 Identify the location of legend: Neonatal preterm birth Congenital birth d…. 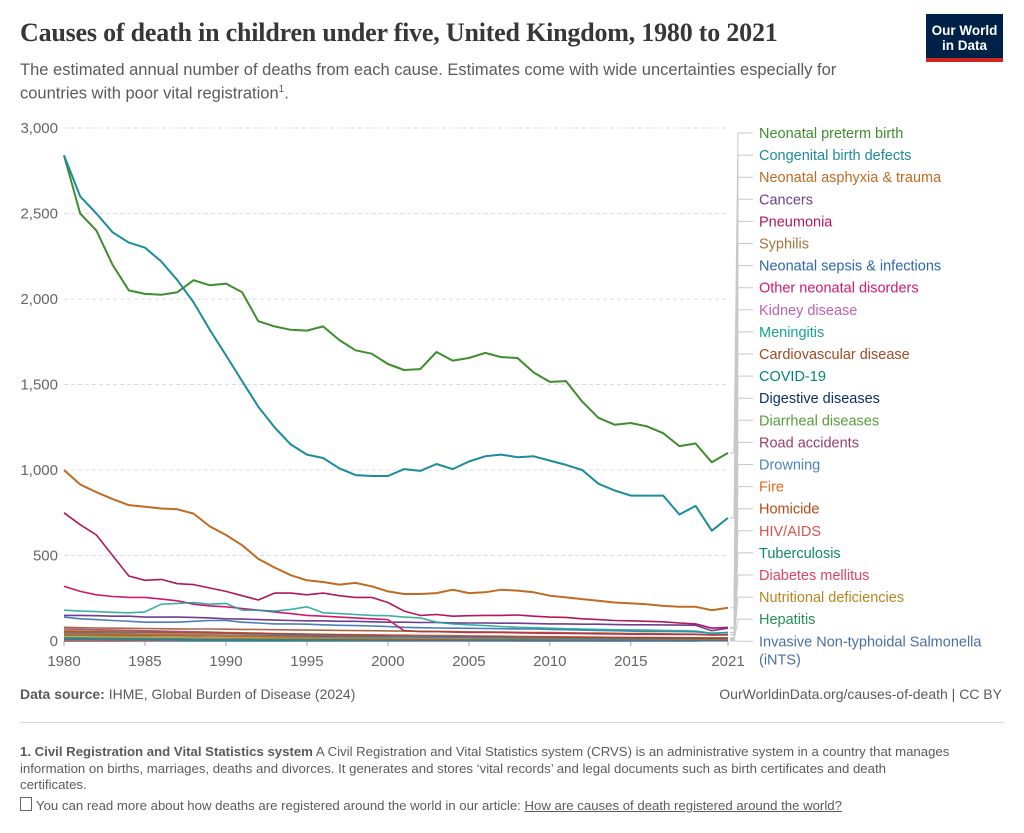
(870, 397).